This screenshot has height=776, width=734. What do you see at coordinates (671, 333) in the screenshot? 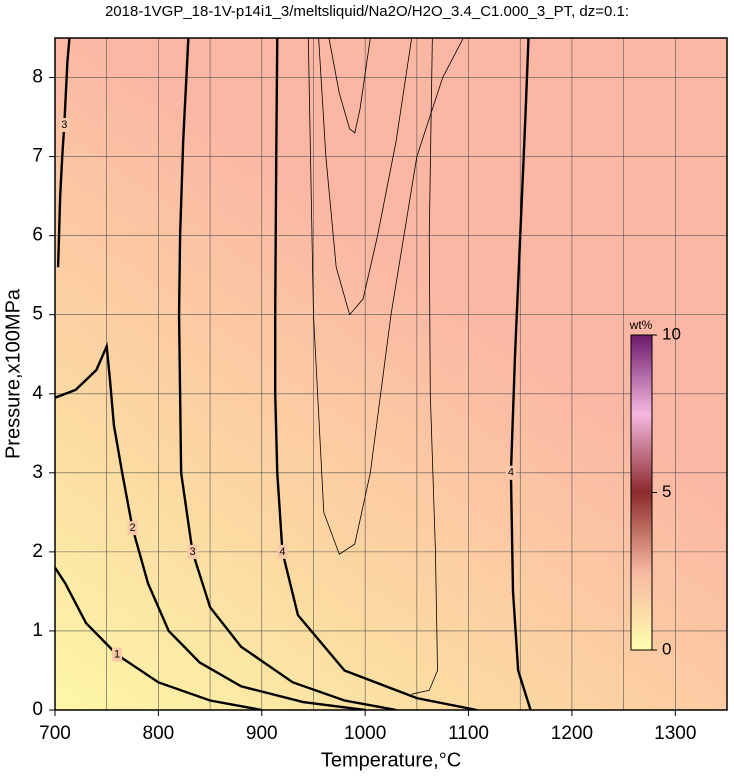
I see `colorbar-tick-label: 10` at bounding box center [671, 333].